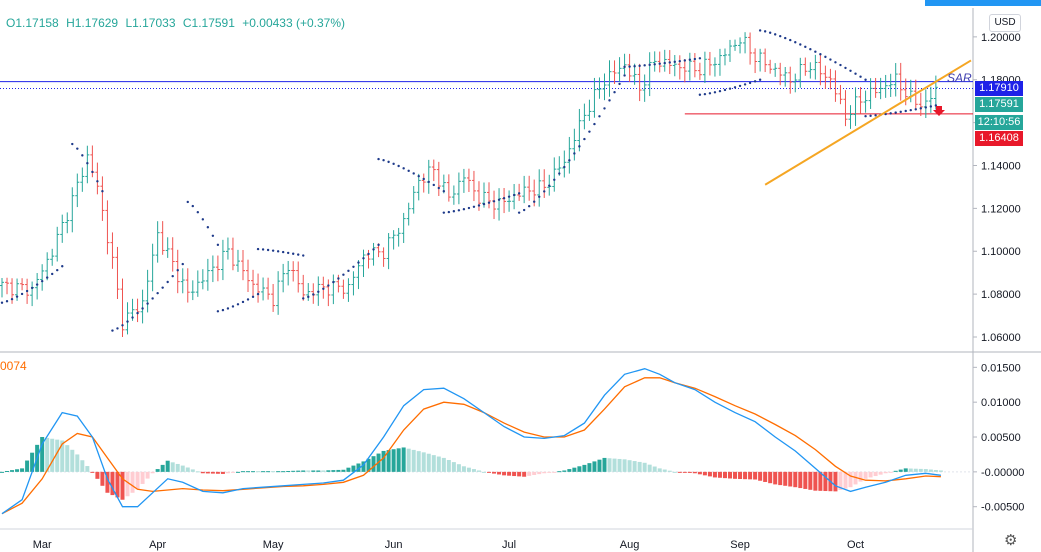 The height and width of the screenshot is (552, 1041). What do you see at coordinates (959, 78) in the screenshot?
I see `sar-label: SAR` at bounding box center [959, 78].